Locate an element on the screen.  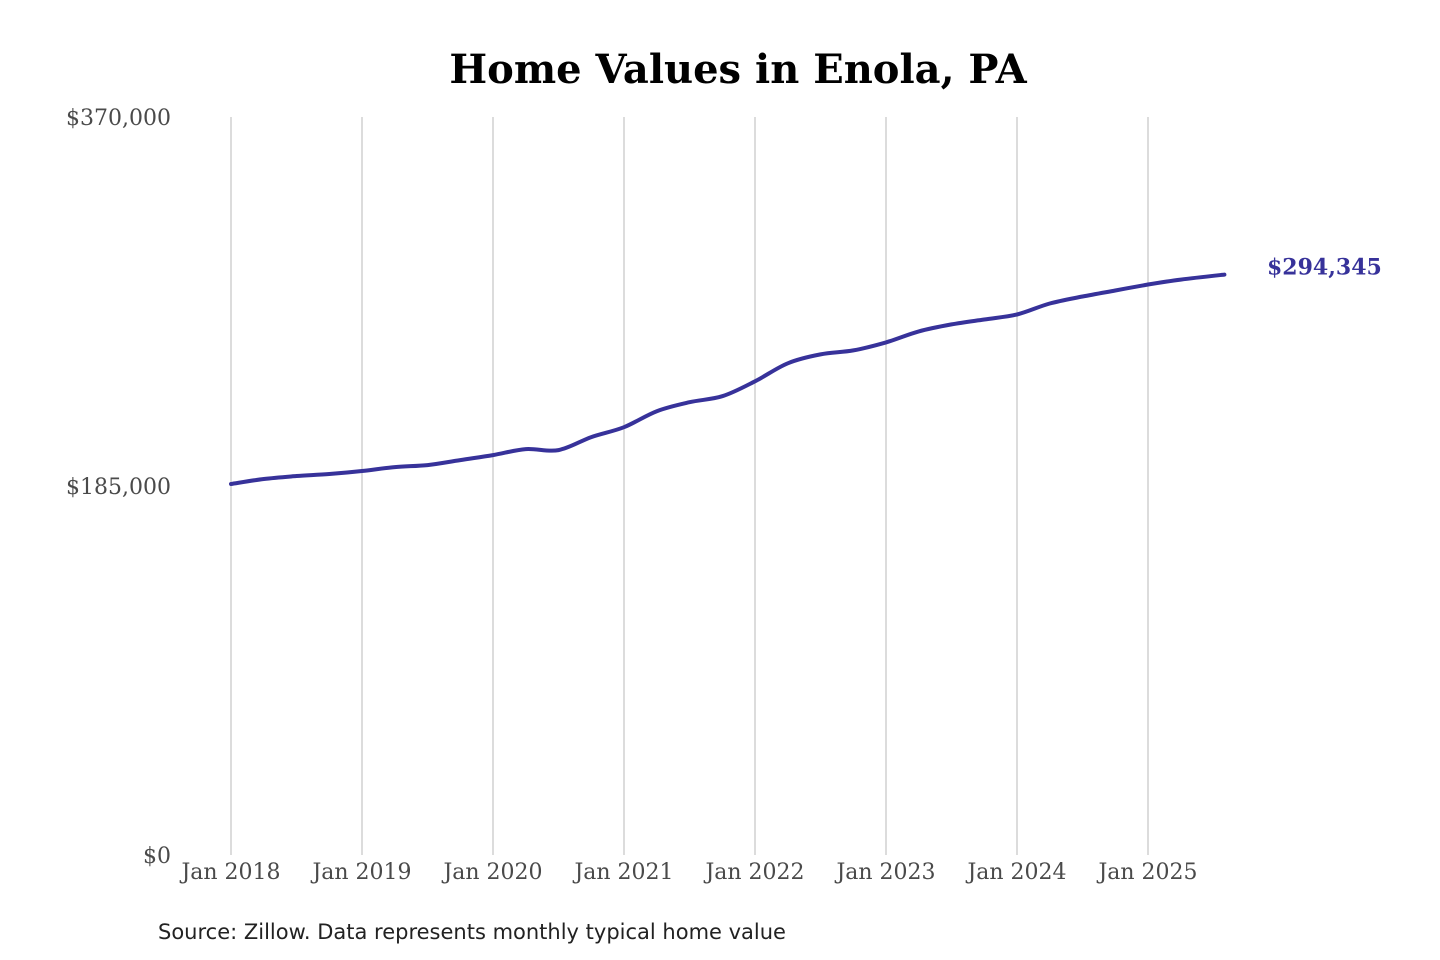
end-value-label: $294,345 is located at coordinates (1324, 268).